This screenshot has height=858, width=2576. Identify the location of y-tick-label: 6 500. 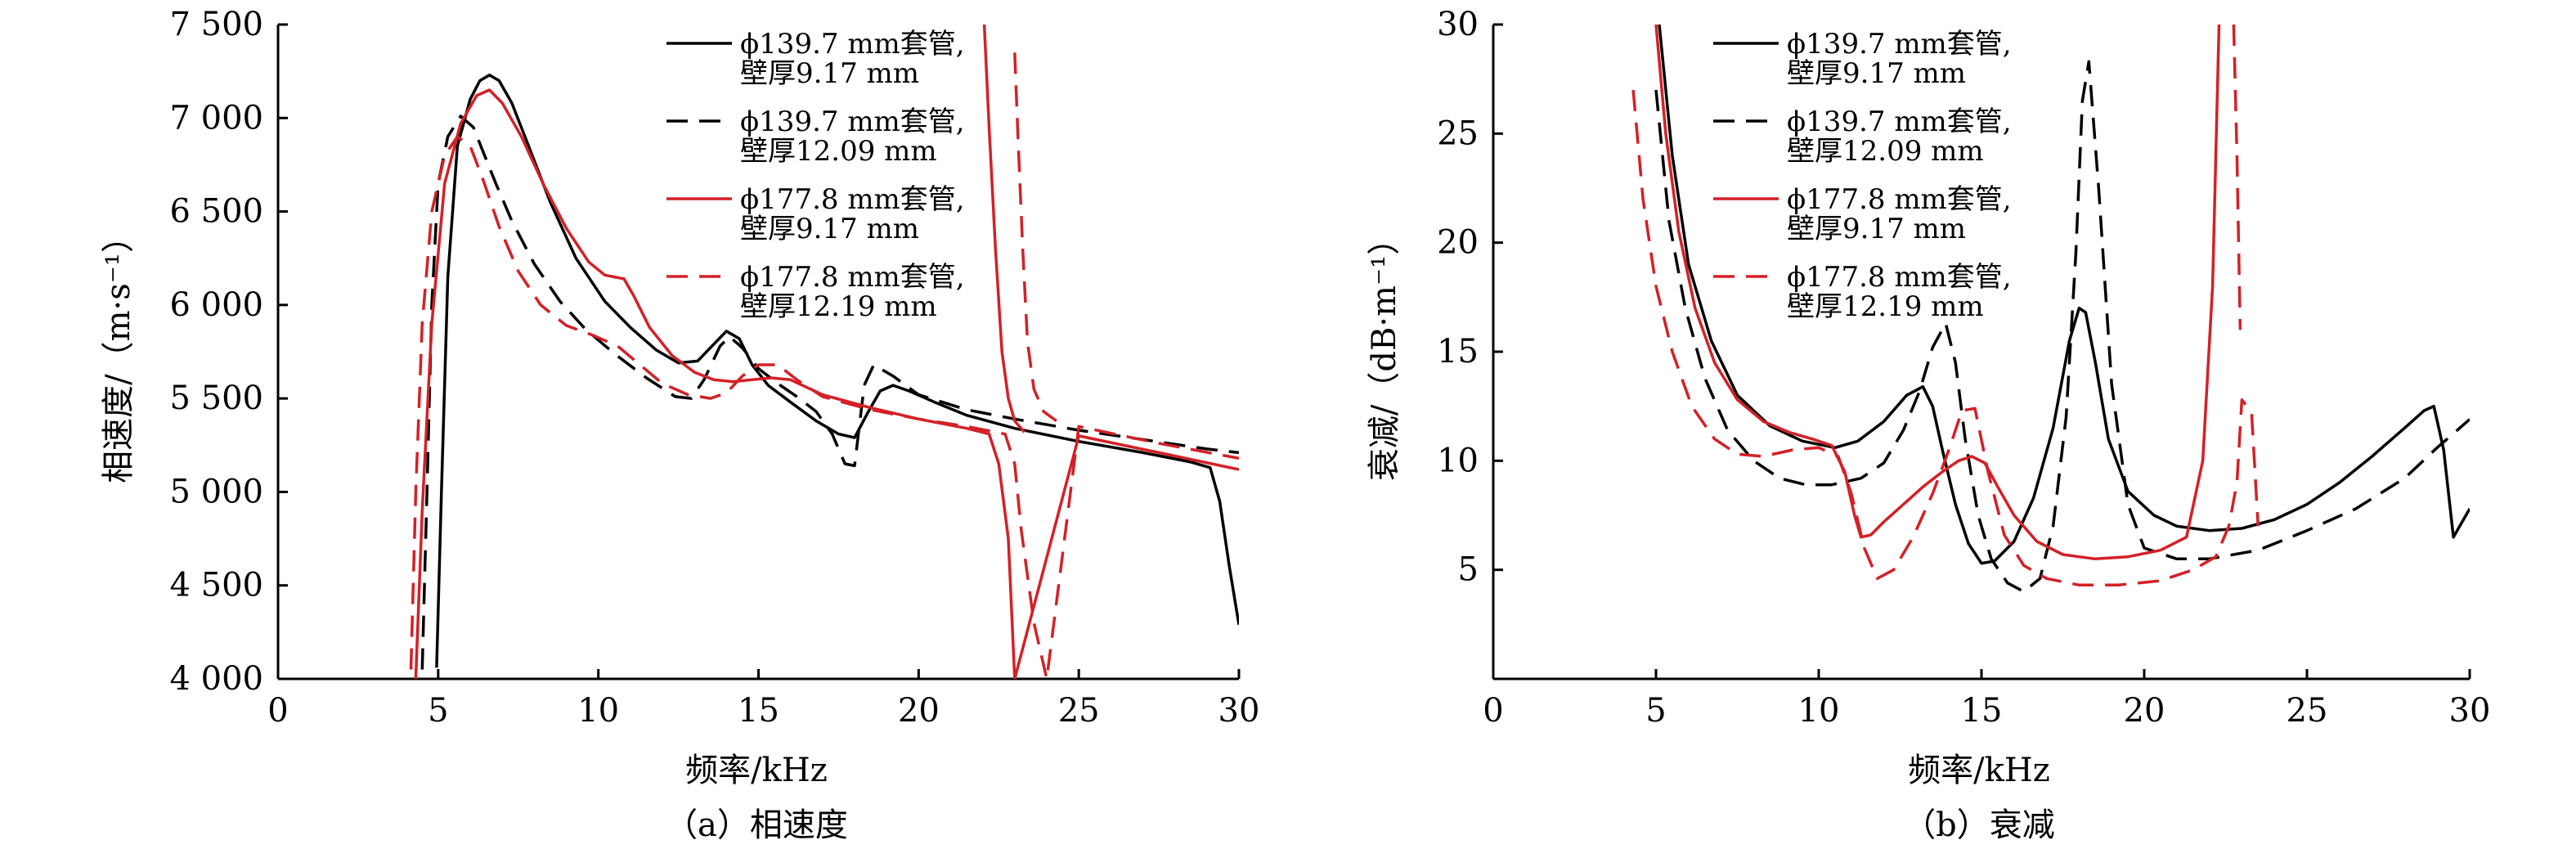
(216, 212).